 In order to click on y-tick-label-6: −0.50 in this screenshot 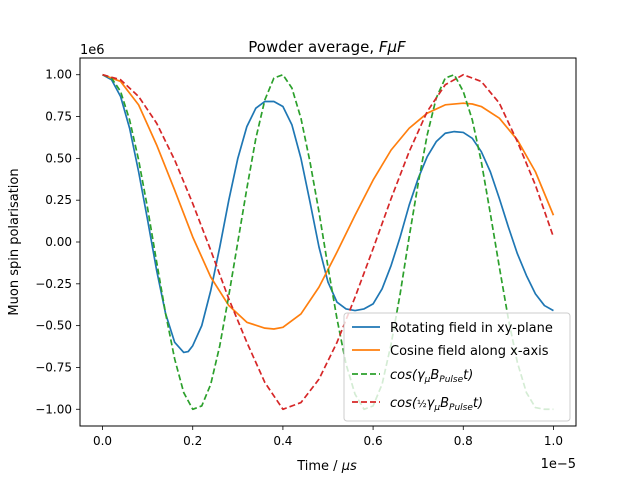, I will do `click(53, 326)`.